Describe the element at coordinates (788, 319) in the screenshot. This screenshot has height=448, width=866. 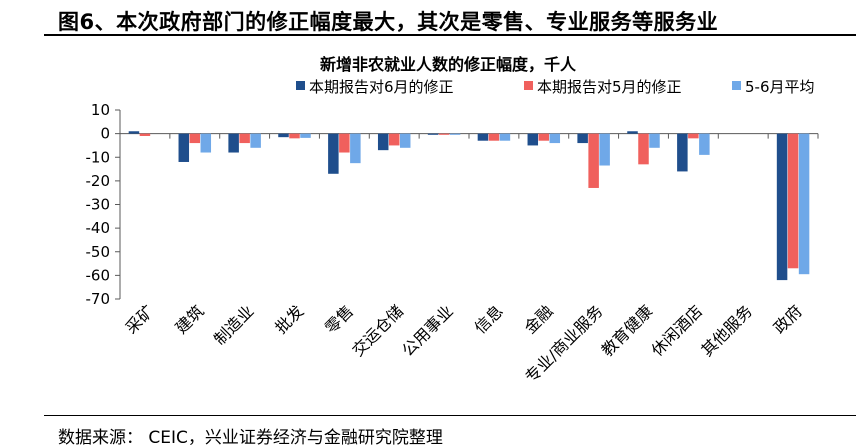
I see `x-category-label: 政府` at that location.